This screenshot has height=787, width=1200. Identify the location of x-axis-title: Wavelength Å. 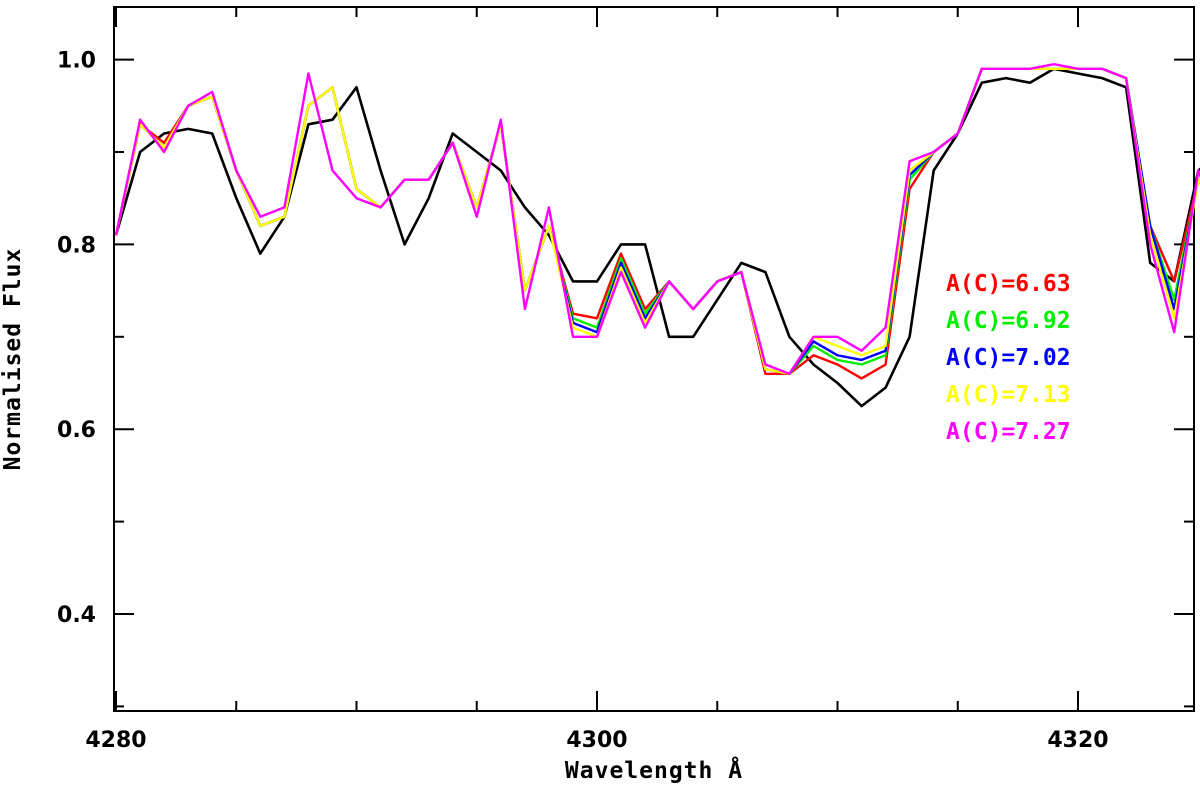
(654, 770).